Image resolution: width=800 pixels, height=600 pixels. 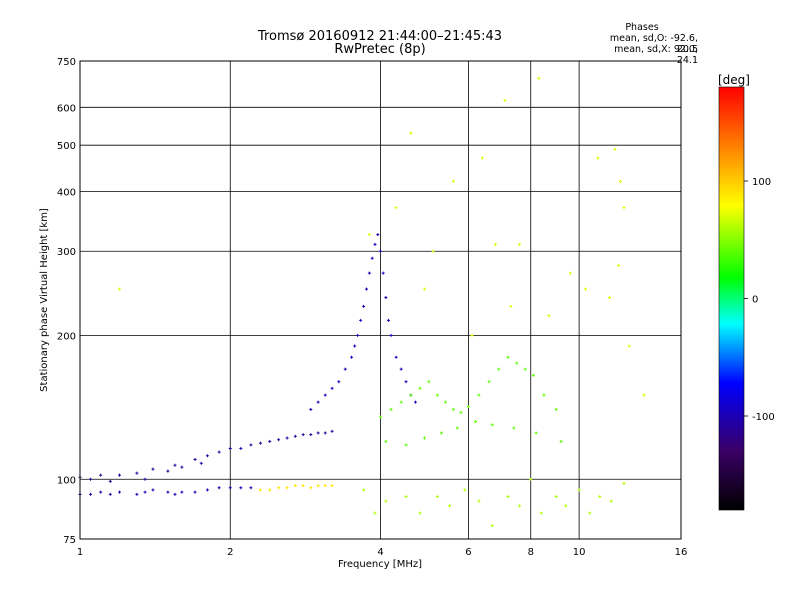 What do you see at coordinates (380, 49) in the screenshot?
I see `chart-subtitle: RwPretec (8p)` at bounding box center [380, 49].